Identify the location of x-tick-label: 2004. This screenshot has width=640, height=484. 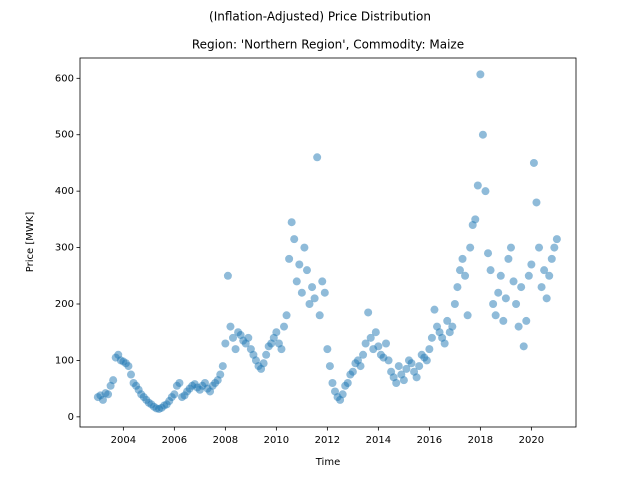
(123, 440).